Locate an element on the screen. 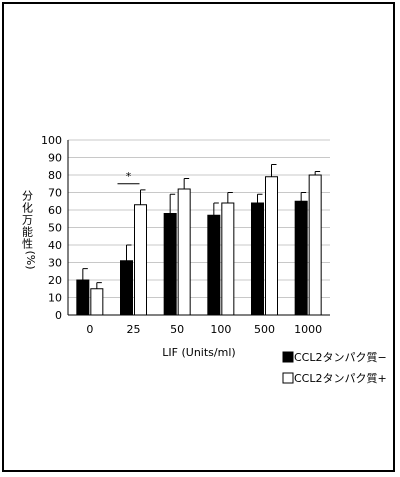  legend-label-ccl2-plus: CCL2タンパク質+ is located at coordinates (340, 378).